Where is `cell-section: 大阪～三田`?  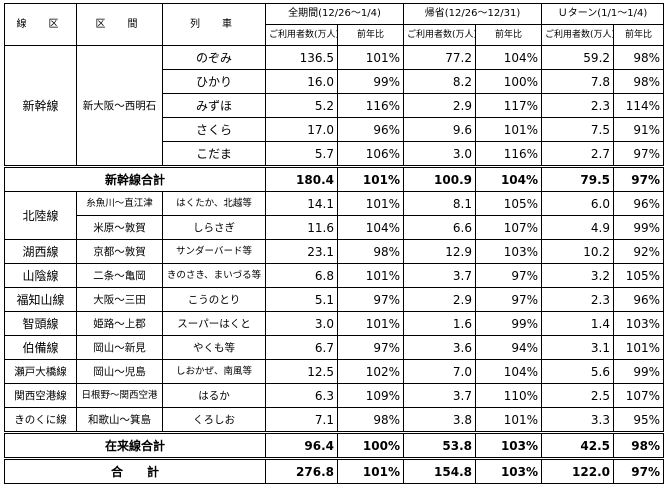
cell-section: 大阪～三田 is located at coordinates (119, 299).